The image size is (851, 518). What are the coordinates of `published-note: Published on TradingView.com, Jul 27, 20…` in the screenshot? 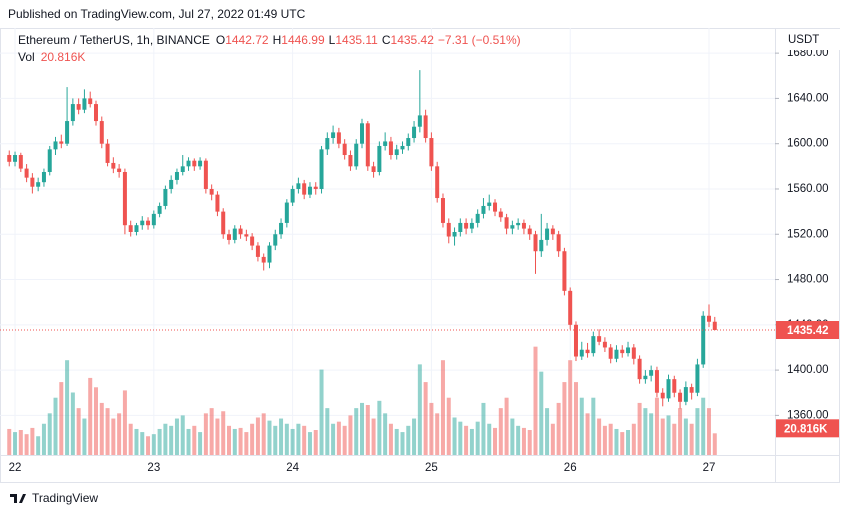 It's located at (157, 14).